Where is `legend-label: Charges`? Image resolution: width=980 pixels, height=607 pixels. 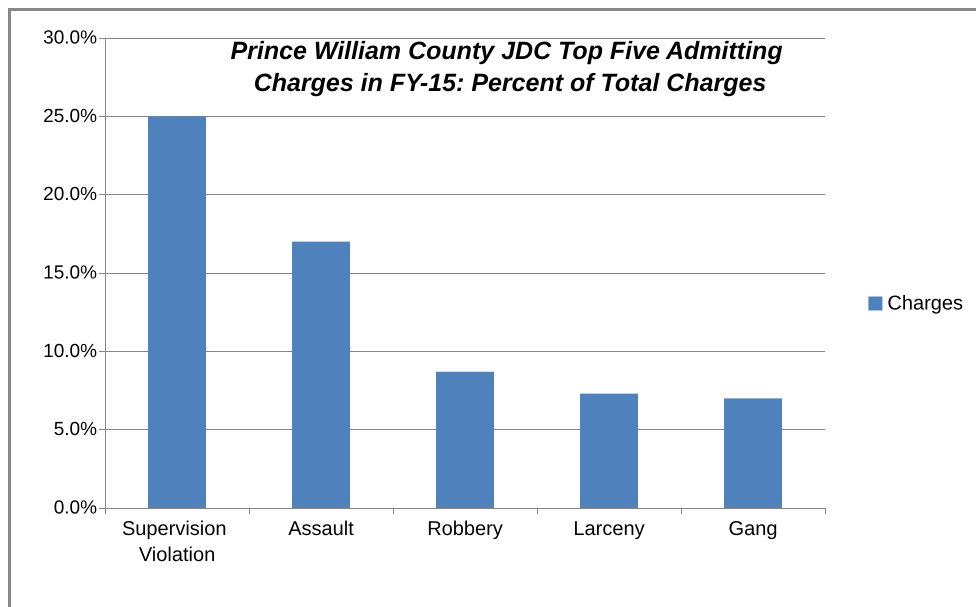
legend-label: Charges is located at coordinates (925, 303).